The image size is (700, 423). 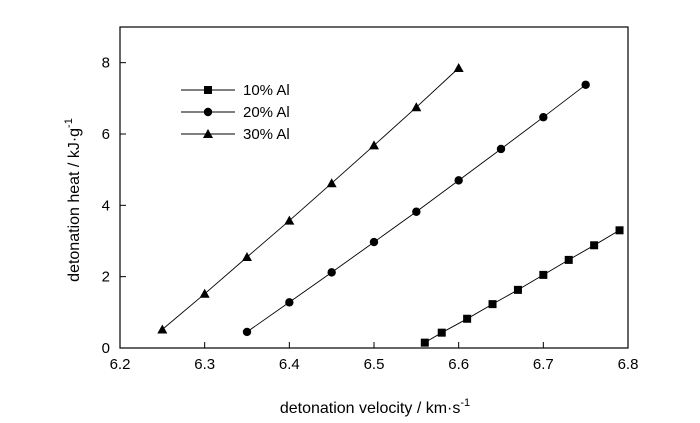 I want to click on y-tick-label: 8, so click(x=106, y=63).